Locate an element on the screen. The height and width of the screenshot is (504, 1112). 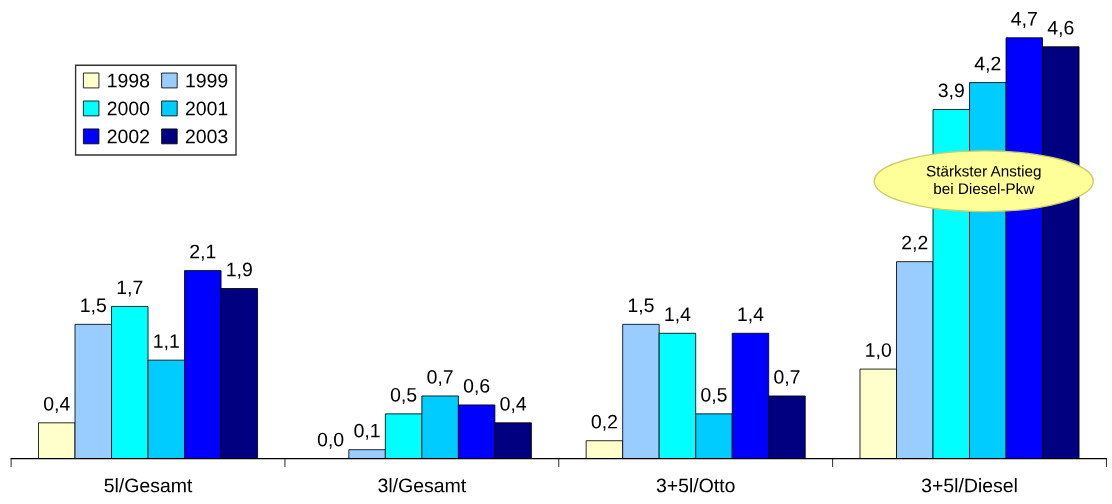
data-label: 1,1 is located at coordinates (166, 342).